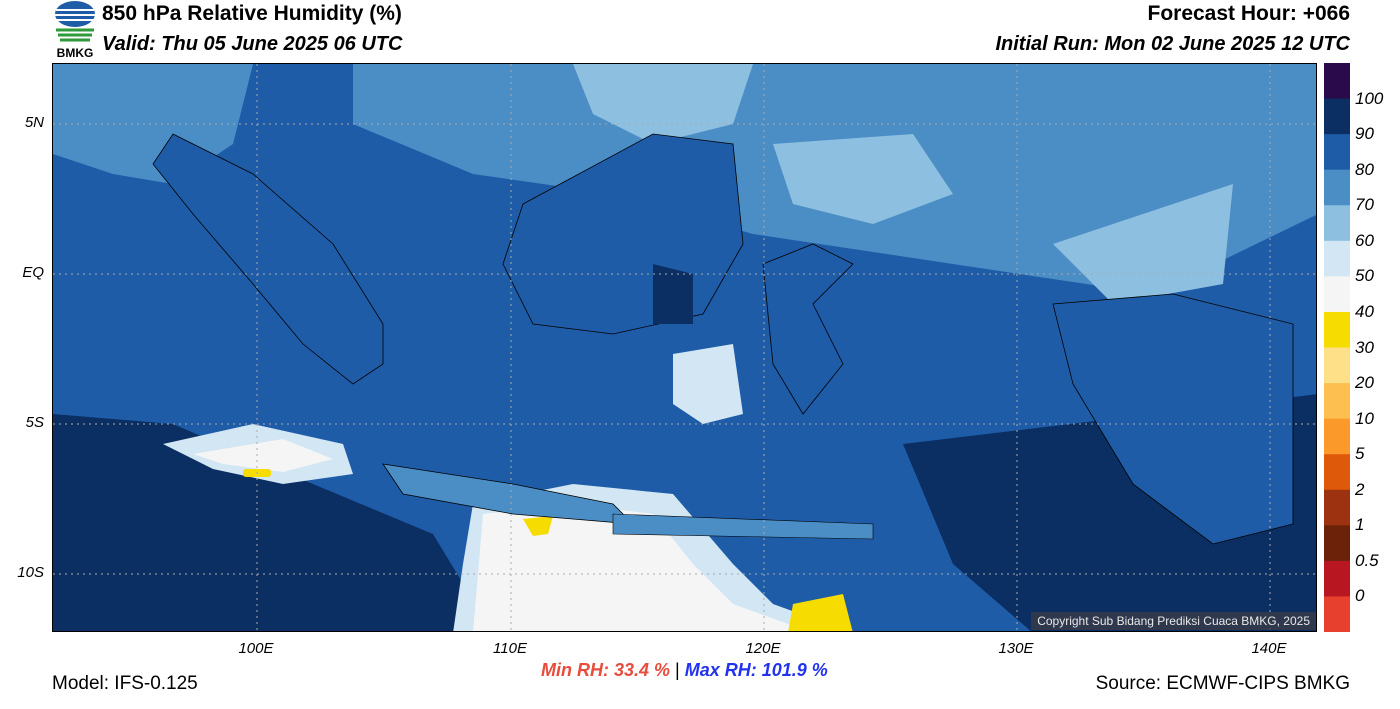 This screenshot has width=1400, height=709. What do you see at coordinates (1016, 648) in the screenshot?
I see `lon-label-130e: 130E` at bounding box center [1016, 648].